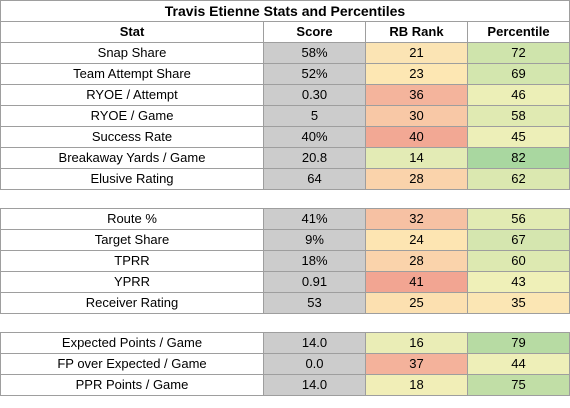  I want to click on table-row: Breakaway Yards / Game 20.8 14 82, so click(285, 158).